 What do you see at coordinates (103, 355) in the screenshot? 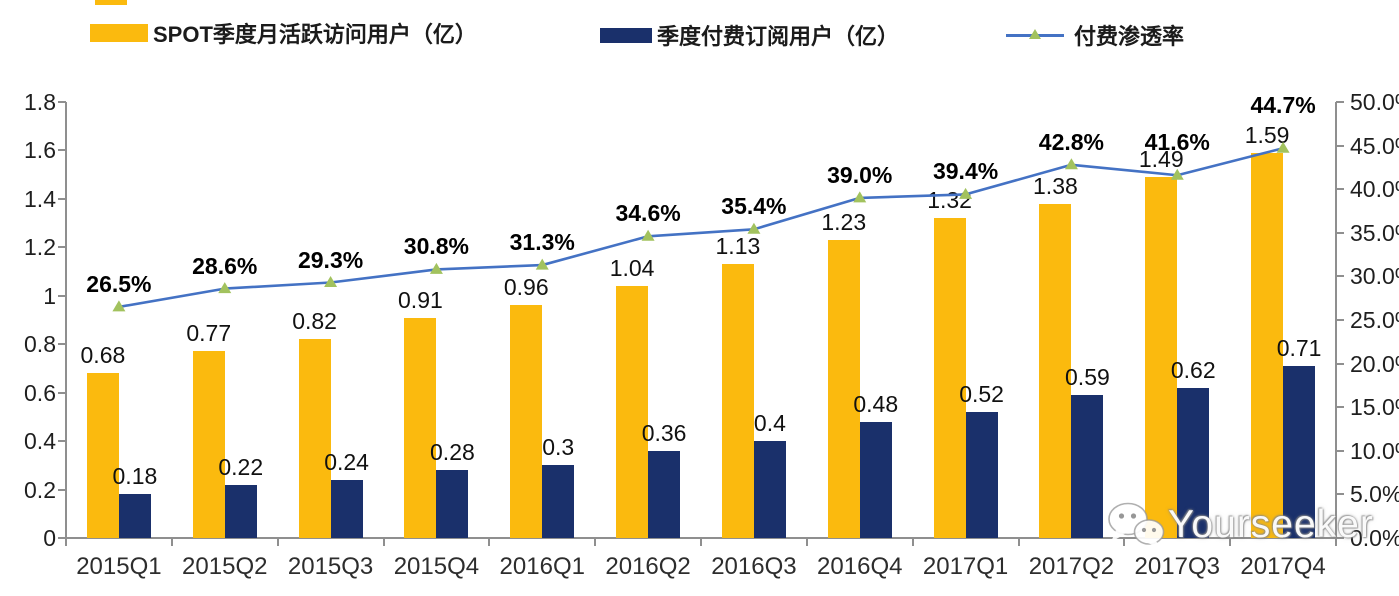
I see `mau-value-label: 0.68` at bounding box center [103, 355].